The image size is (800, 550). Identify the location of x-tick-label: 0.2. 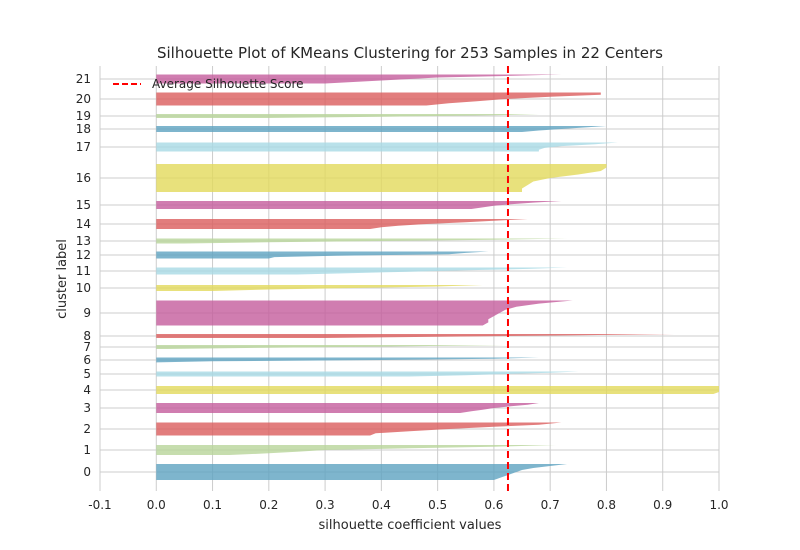
(268, 505).